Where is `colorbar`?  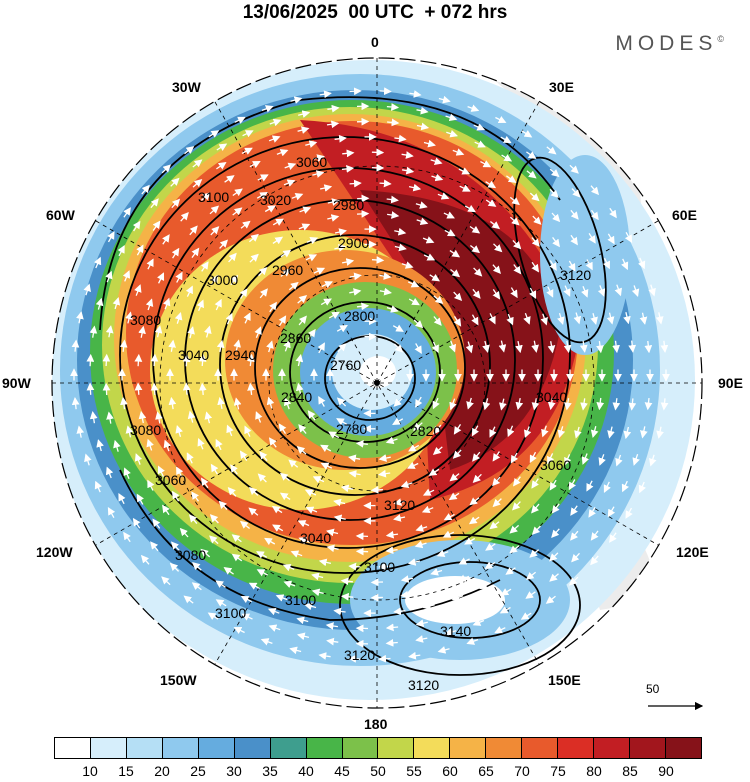
colorbar is located at coordinates (378, 748).